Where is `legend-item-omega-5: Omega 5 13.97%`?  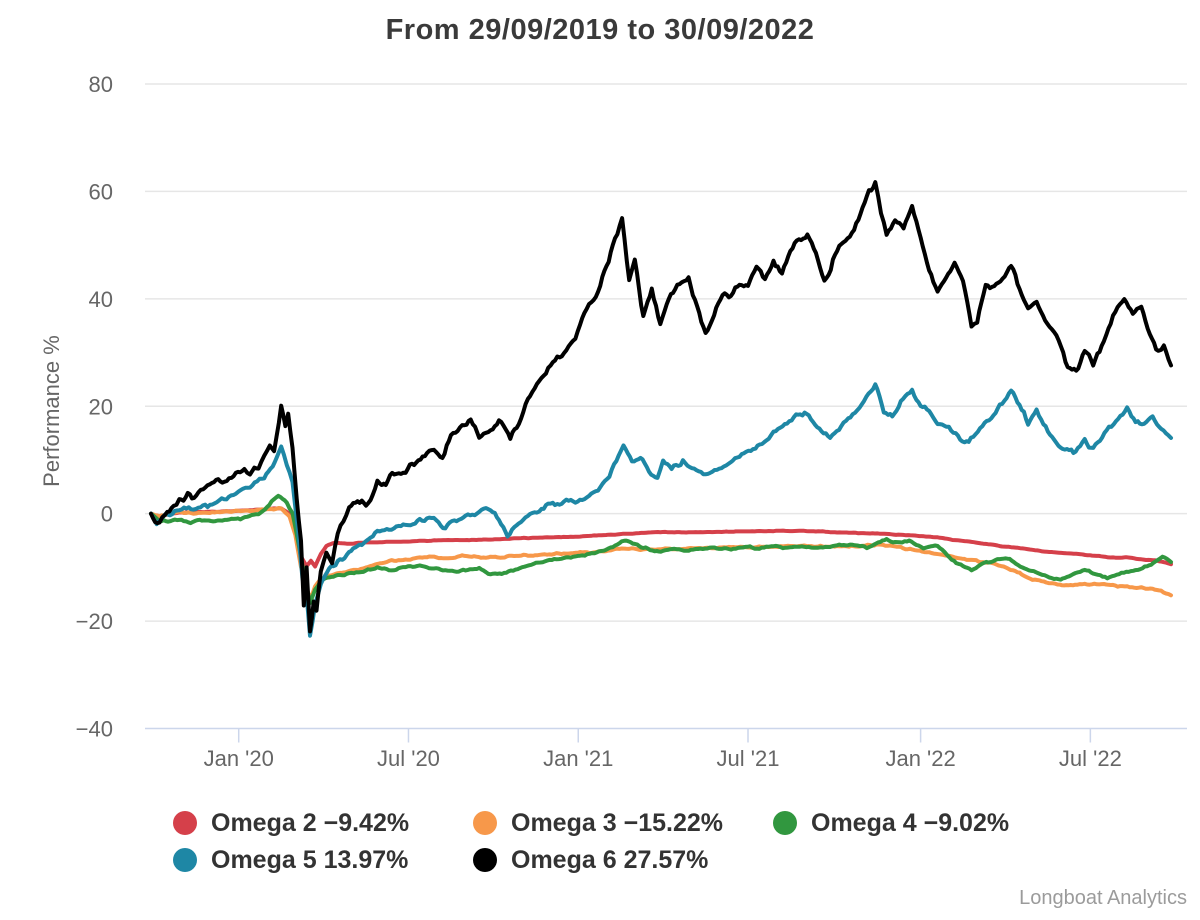
legend-item-omega-5: Omega 5 13.97% is located at coordinates (290, 860).